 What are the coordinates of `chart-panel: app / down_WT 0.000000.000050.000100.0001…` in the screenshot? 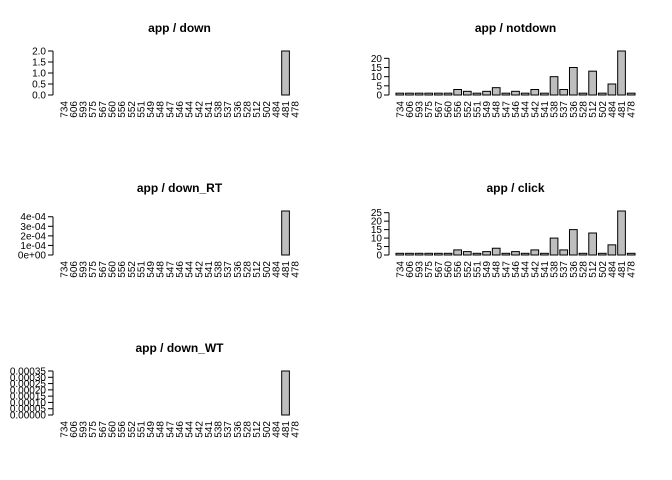 It's located at (156, 389).